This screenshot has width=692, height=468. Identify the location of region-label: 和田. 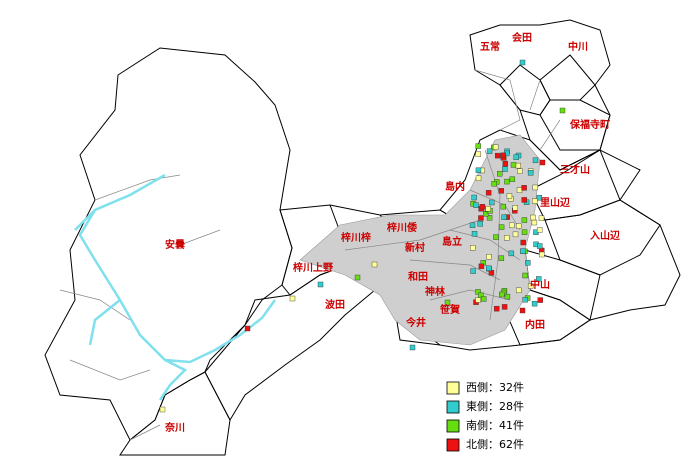
(417, 276).